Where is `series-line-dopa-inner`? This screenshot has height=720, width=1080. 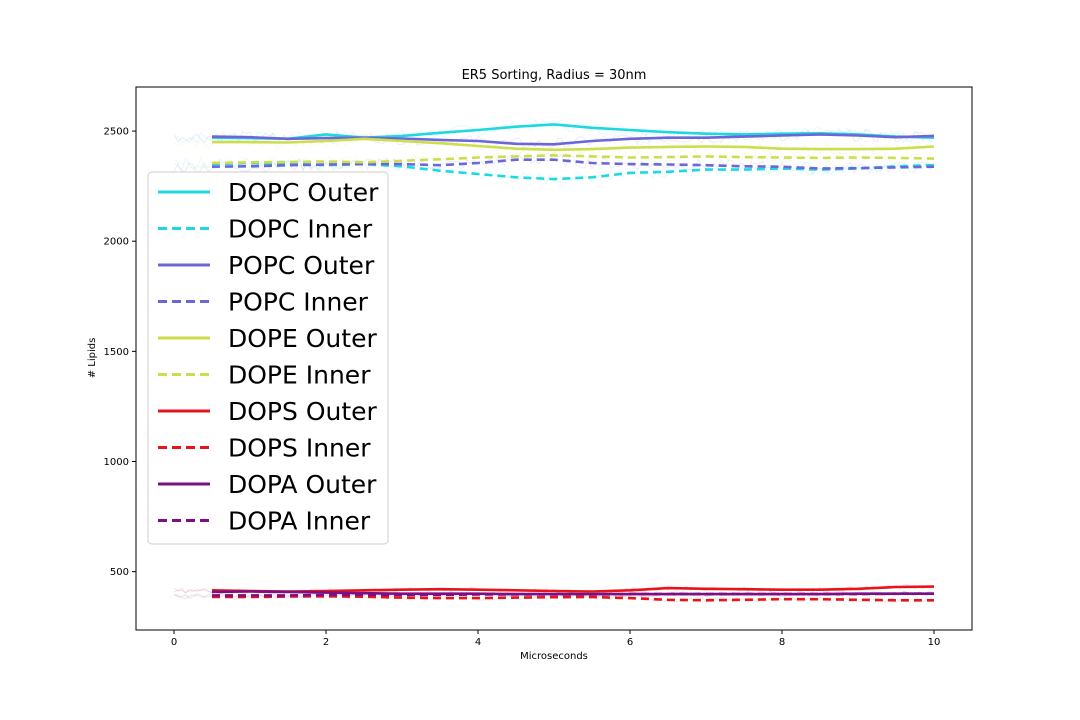
series-line-dopa-inner is located at coordinates (573, 594).